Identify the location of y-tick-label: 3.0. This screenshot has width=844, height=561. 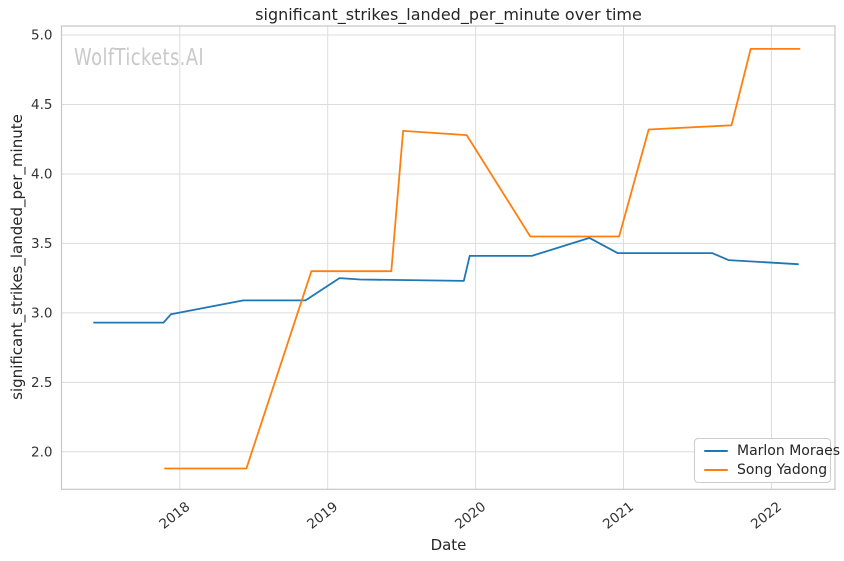
(41, 313).